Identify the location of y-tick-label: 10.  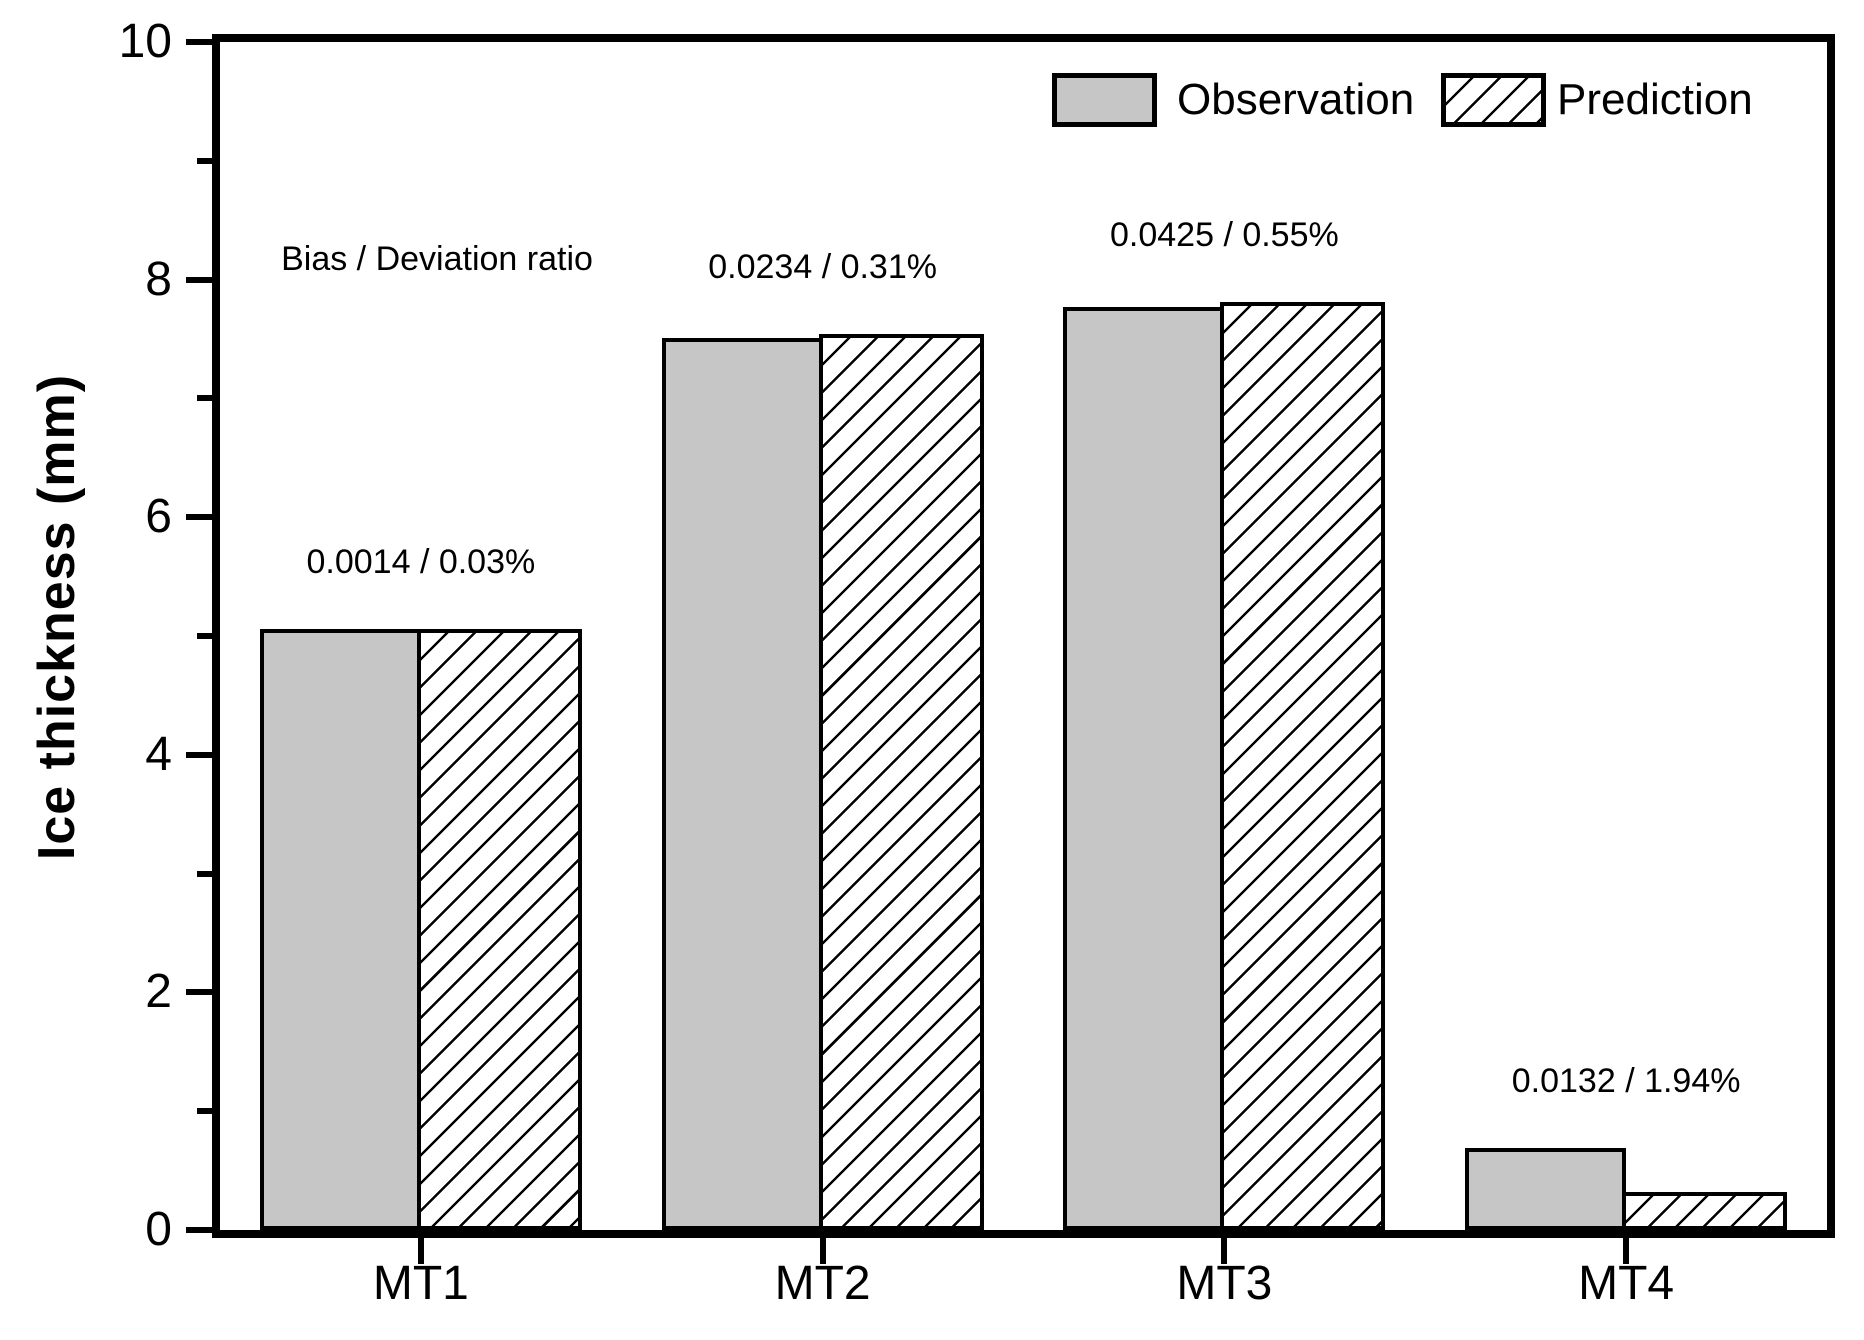
(145, 41).